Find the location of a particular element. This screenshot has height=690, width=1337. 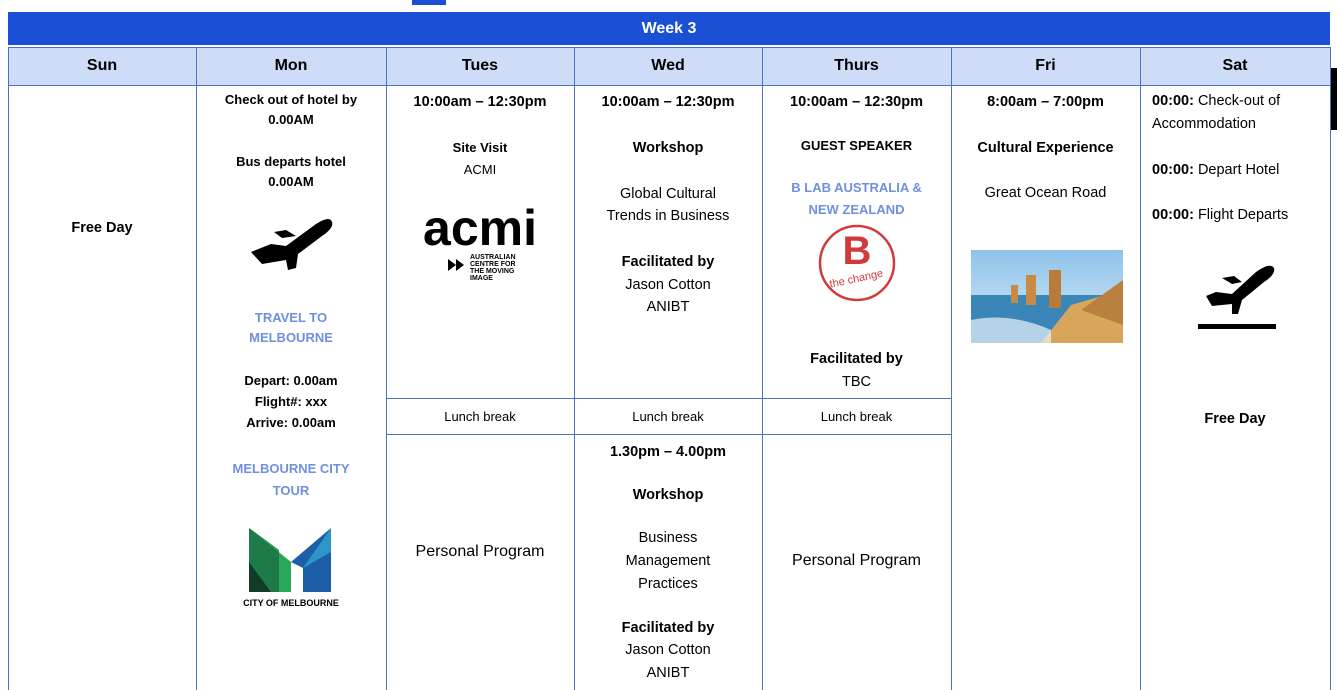

logo-name: acmi is located at coordinates (480, 230).